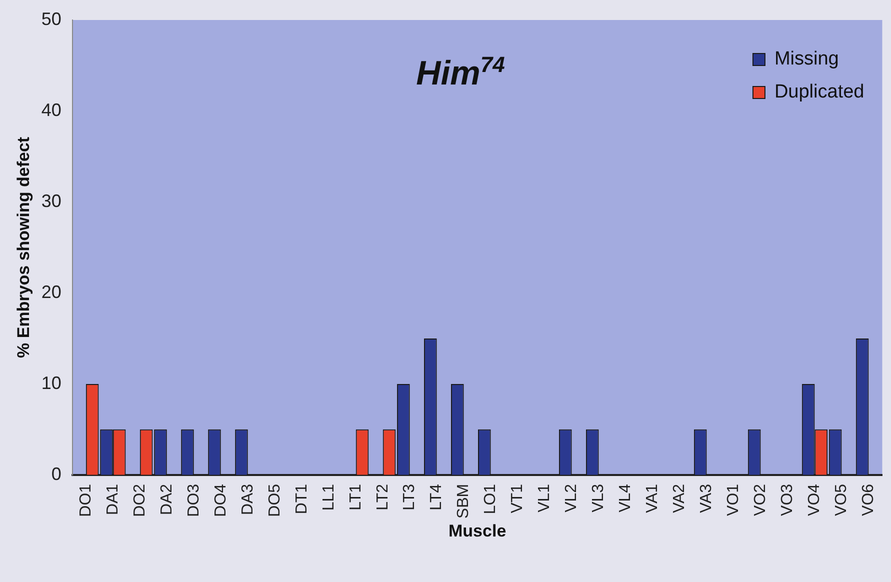 This screenshot has width=891, height=582. I want to click on x-tick-label: VL2, so click(571, 498).